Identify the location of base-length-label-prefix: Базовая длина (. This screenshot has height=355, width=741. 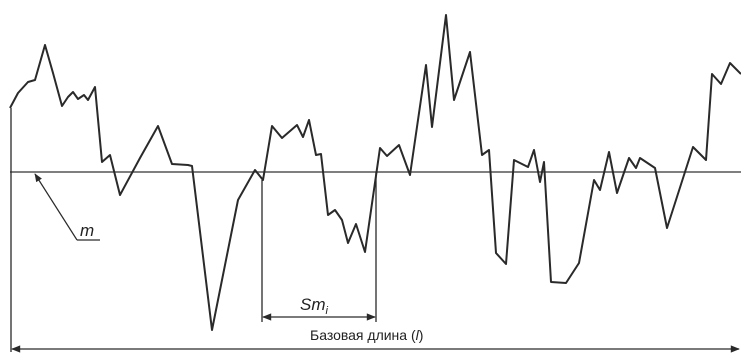
(363, 335).